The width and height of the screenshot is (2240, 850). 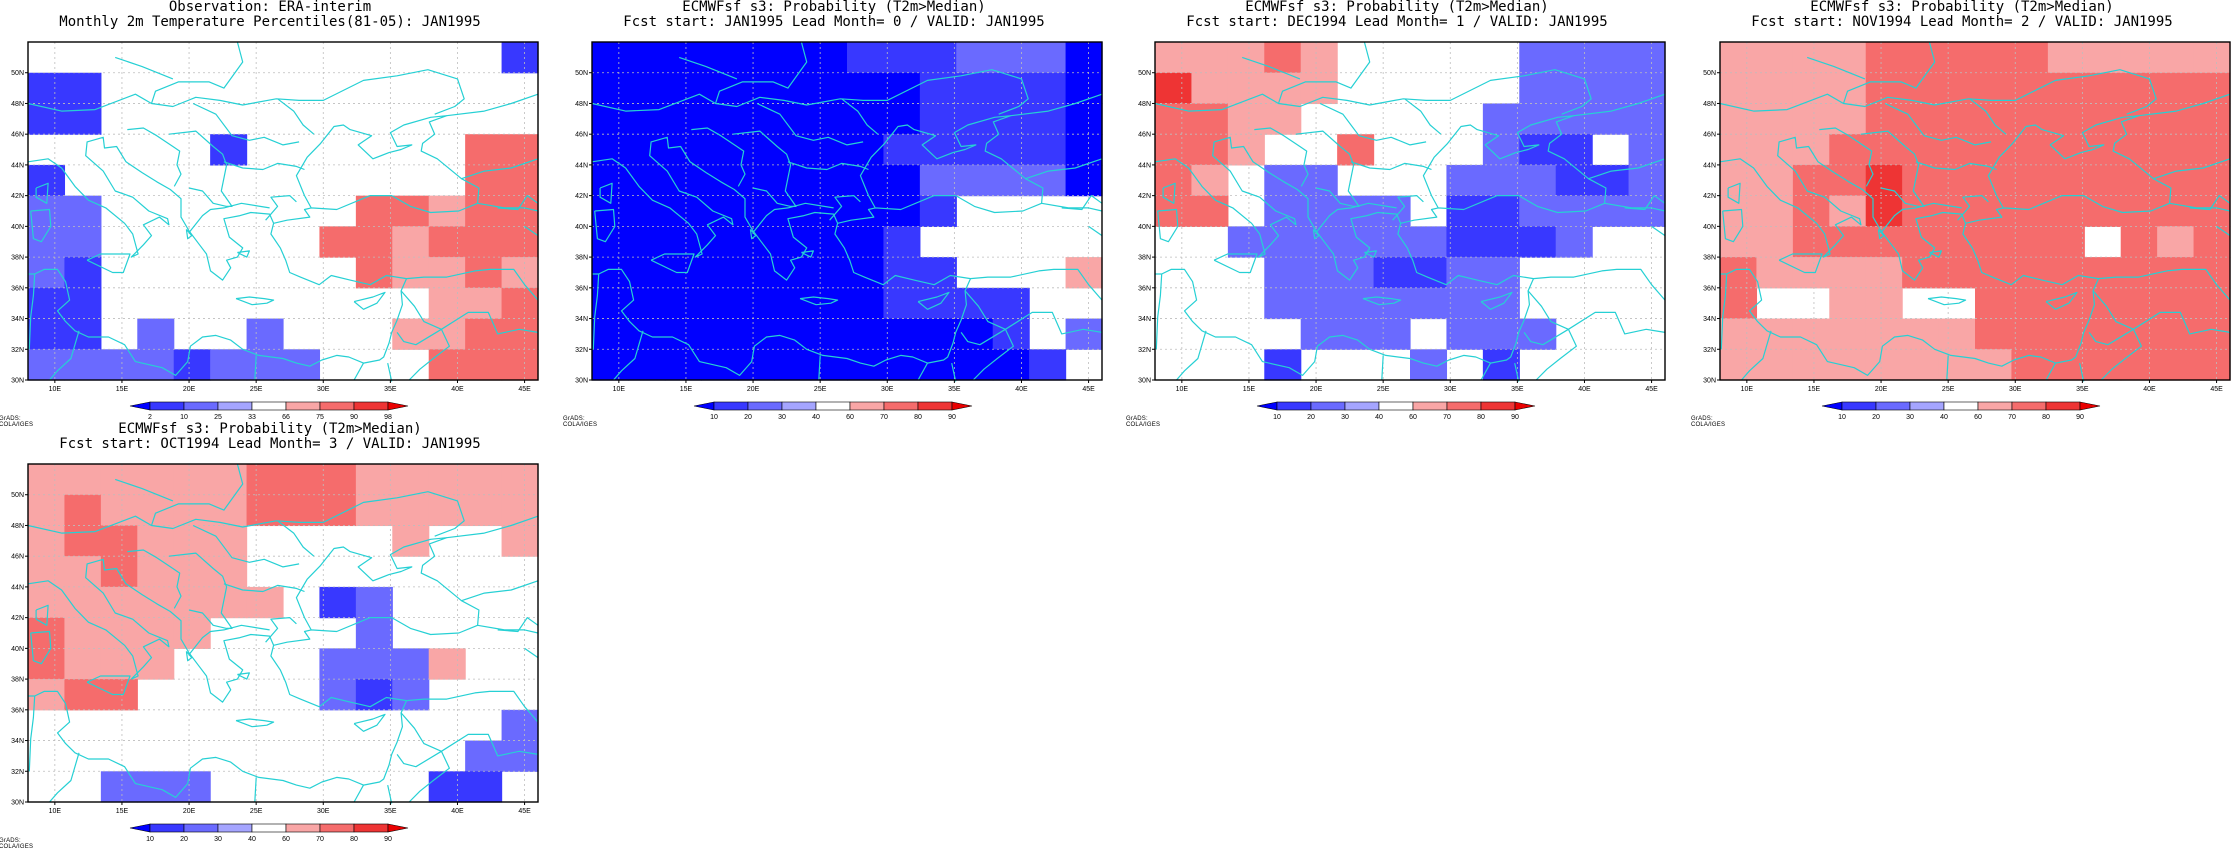 What do you see at coordinates (704, 406) in the screenshot?
I see `colorbar-left-arrow` at bounding box center [704, 406].